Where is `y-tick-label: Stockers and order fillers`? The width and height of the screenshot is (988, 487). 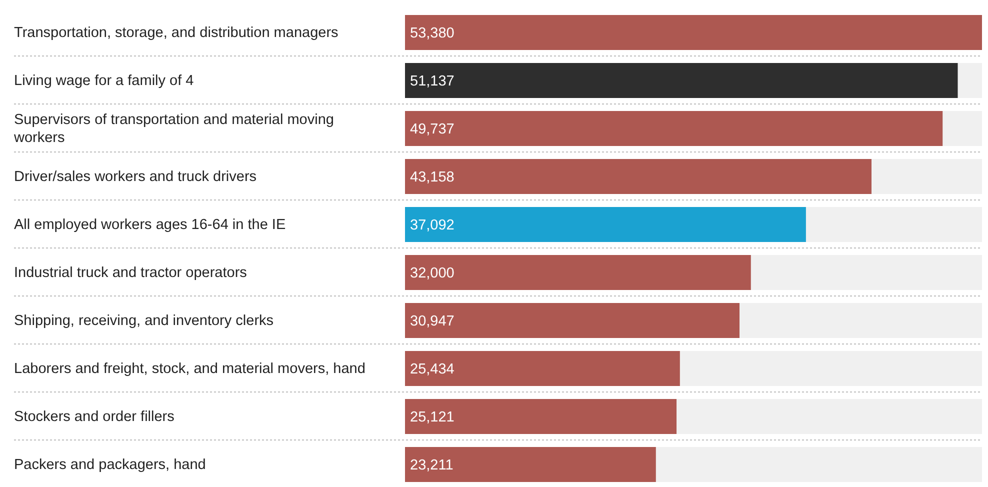 y-tick-label: Stockers and order fillers is located at coordinates (94, 417).